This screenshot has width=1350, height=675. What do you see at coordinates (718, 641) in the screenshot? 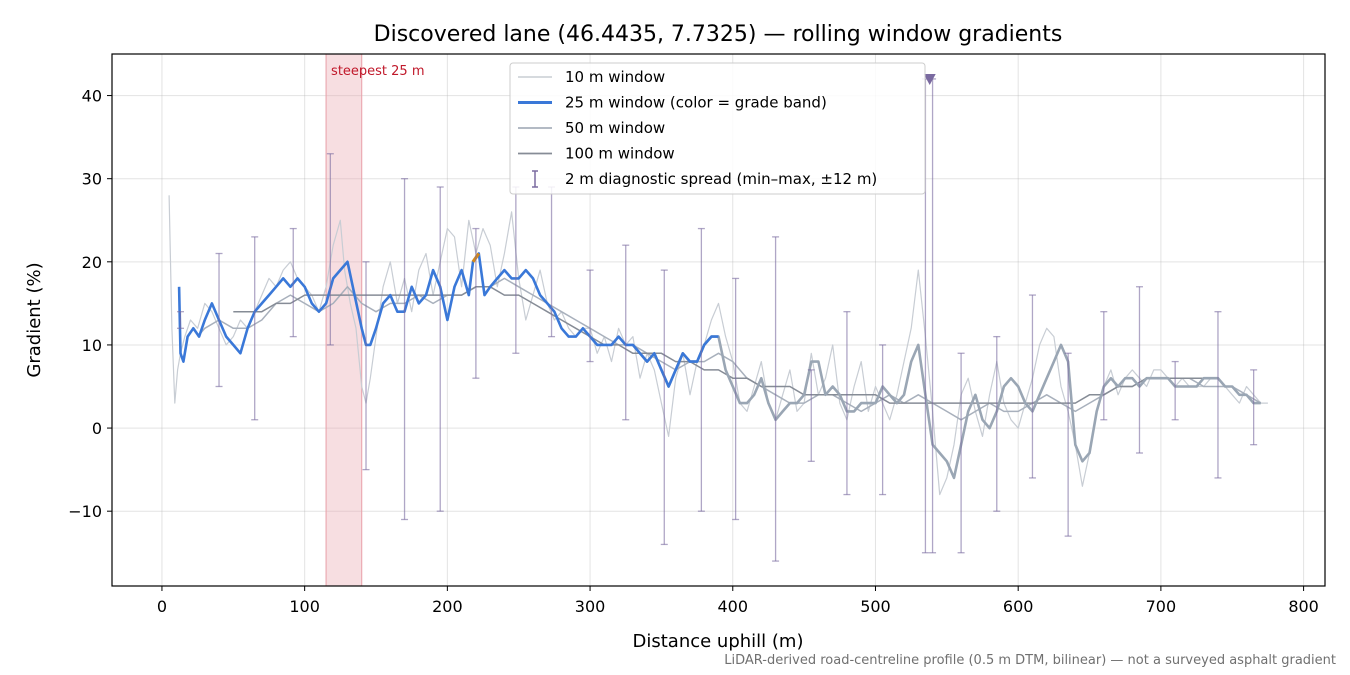
I see `x-axis-label: Distance uphill (m)` at bounding box center [718, 641].